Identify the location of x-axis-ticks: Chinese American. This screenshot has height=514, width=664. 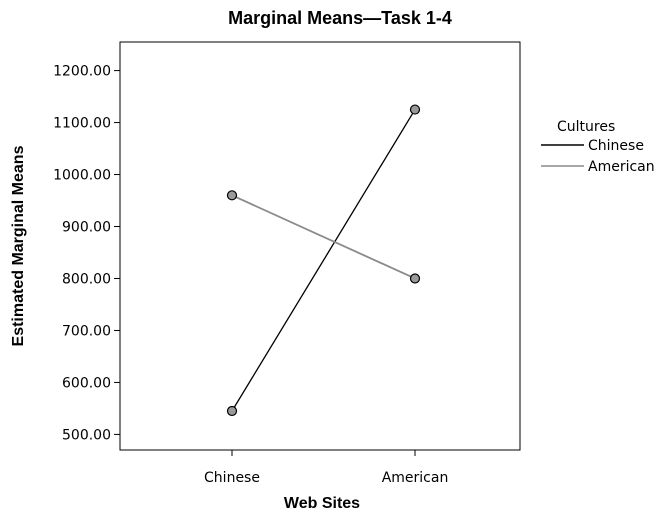
(326, 468).